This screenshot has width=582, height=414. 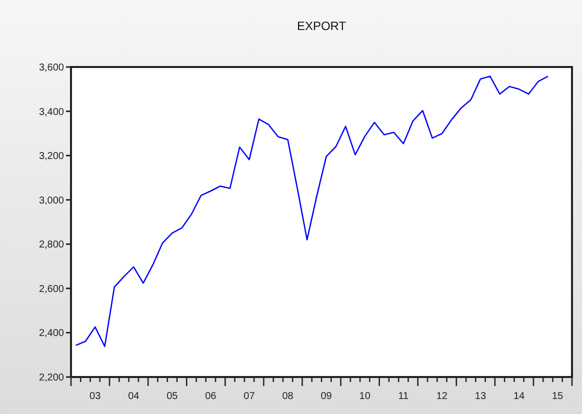 I want to click on x-tick-label: 05, so click(x=172, y=396).